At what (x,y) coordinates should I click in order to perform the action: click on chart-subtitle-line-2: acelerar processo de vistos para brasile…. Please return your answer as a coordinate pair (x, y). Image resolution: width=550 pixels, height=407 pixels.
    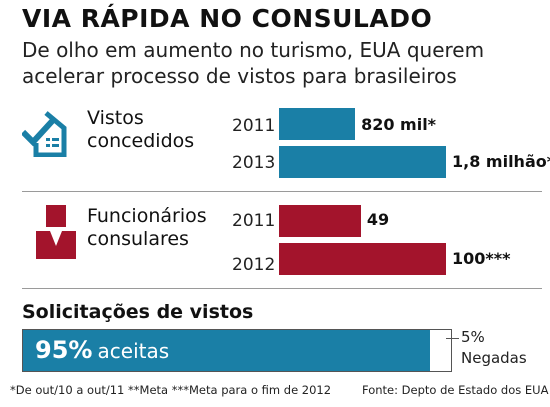
    Looking at the image, I should click on (239, 76).